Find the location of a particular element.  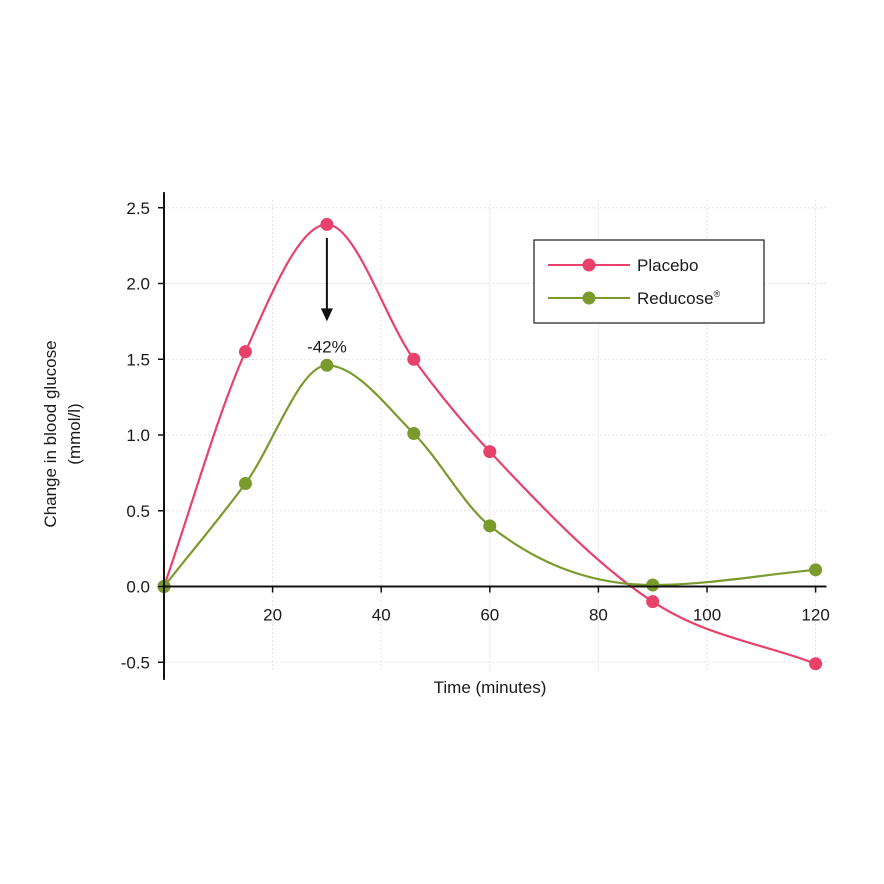

y-tick-label: -0.5 is located at coordinates (135, 662).